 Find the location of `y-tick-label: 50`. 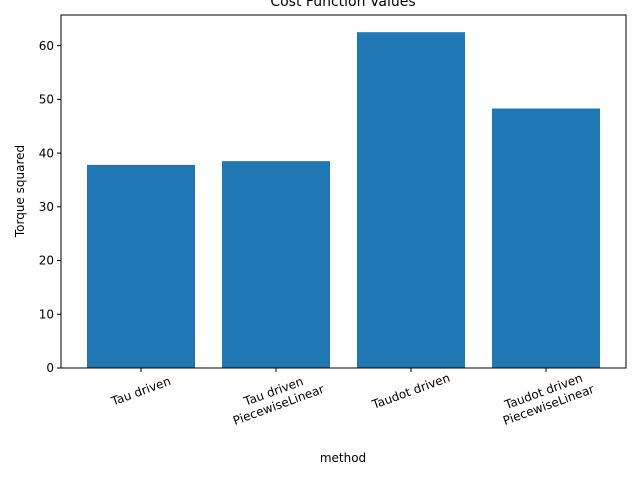

y-tick-label: 50 is located at coordinates (46, 100).